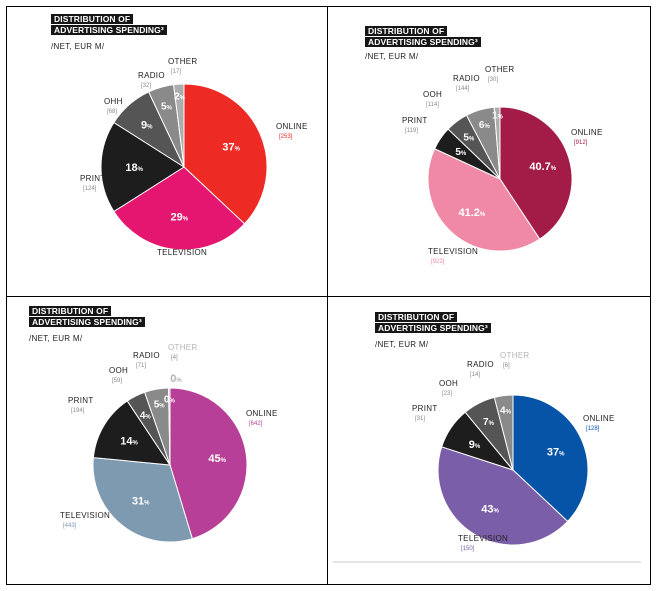 This screenshot has height=591, width=656. I want to click on slice-value-other: [30], so click(493, 80).